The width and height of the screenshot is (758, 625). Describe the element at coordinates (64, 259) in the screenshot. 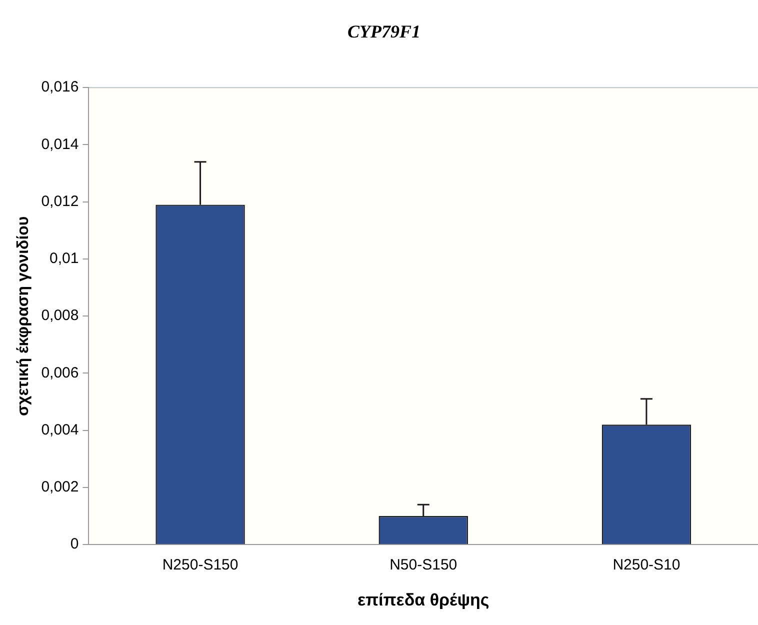

I see `y-tick-label: 0,01` at that location.